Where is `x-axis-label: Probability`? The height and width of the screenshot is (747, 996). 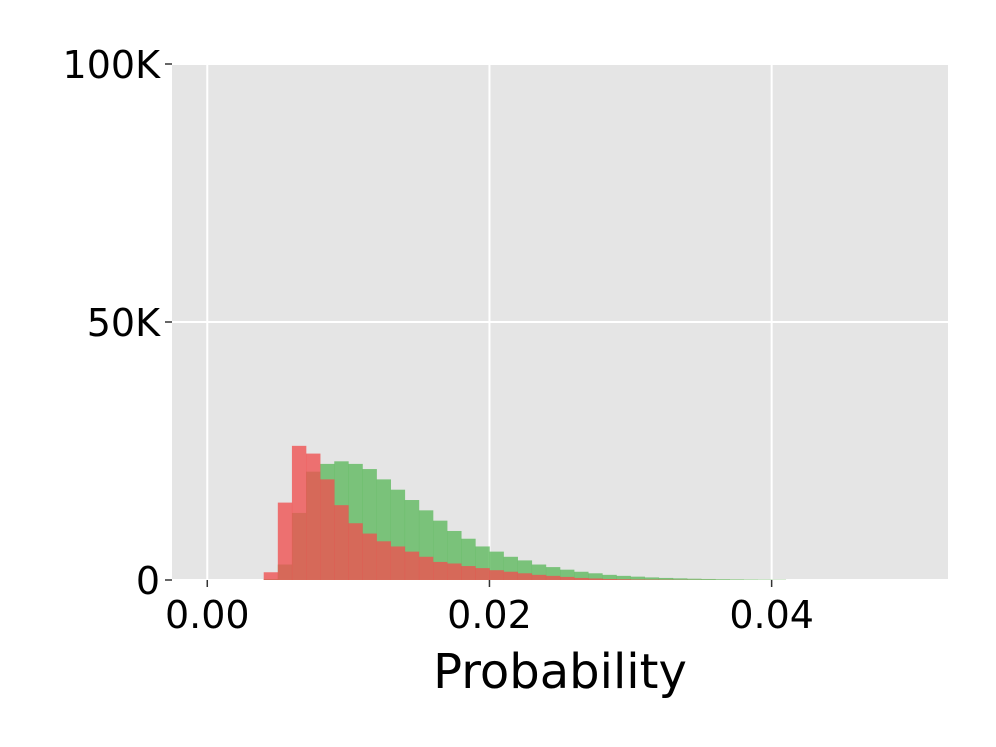
x-axis-label: Probability is located at coordinates (560, 672).